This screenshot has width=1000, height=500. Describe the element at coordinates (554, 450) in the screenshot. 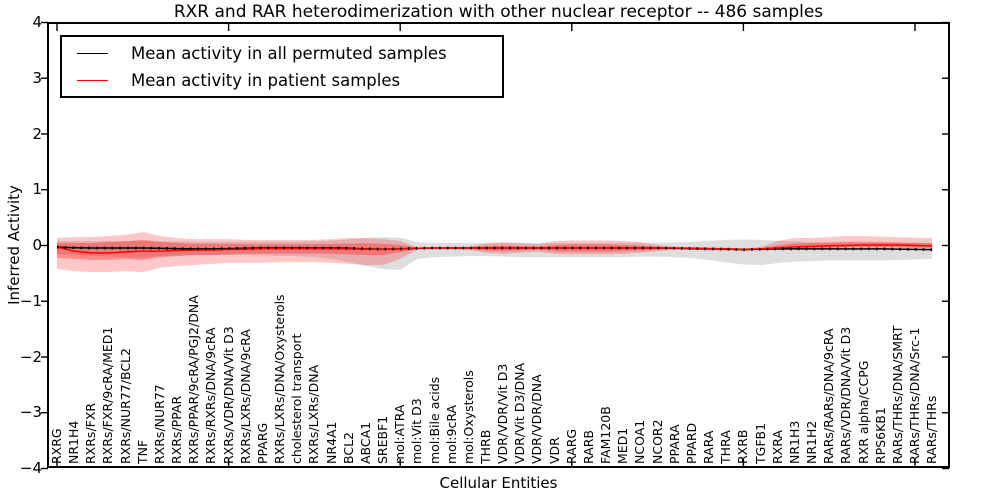

I see `x-tick-label: VDR` at that location.